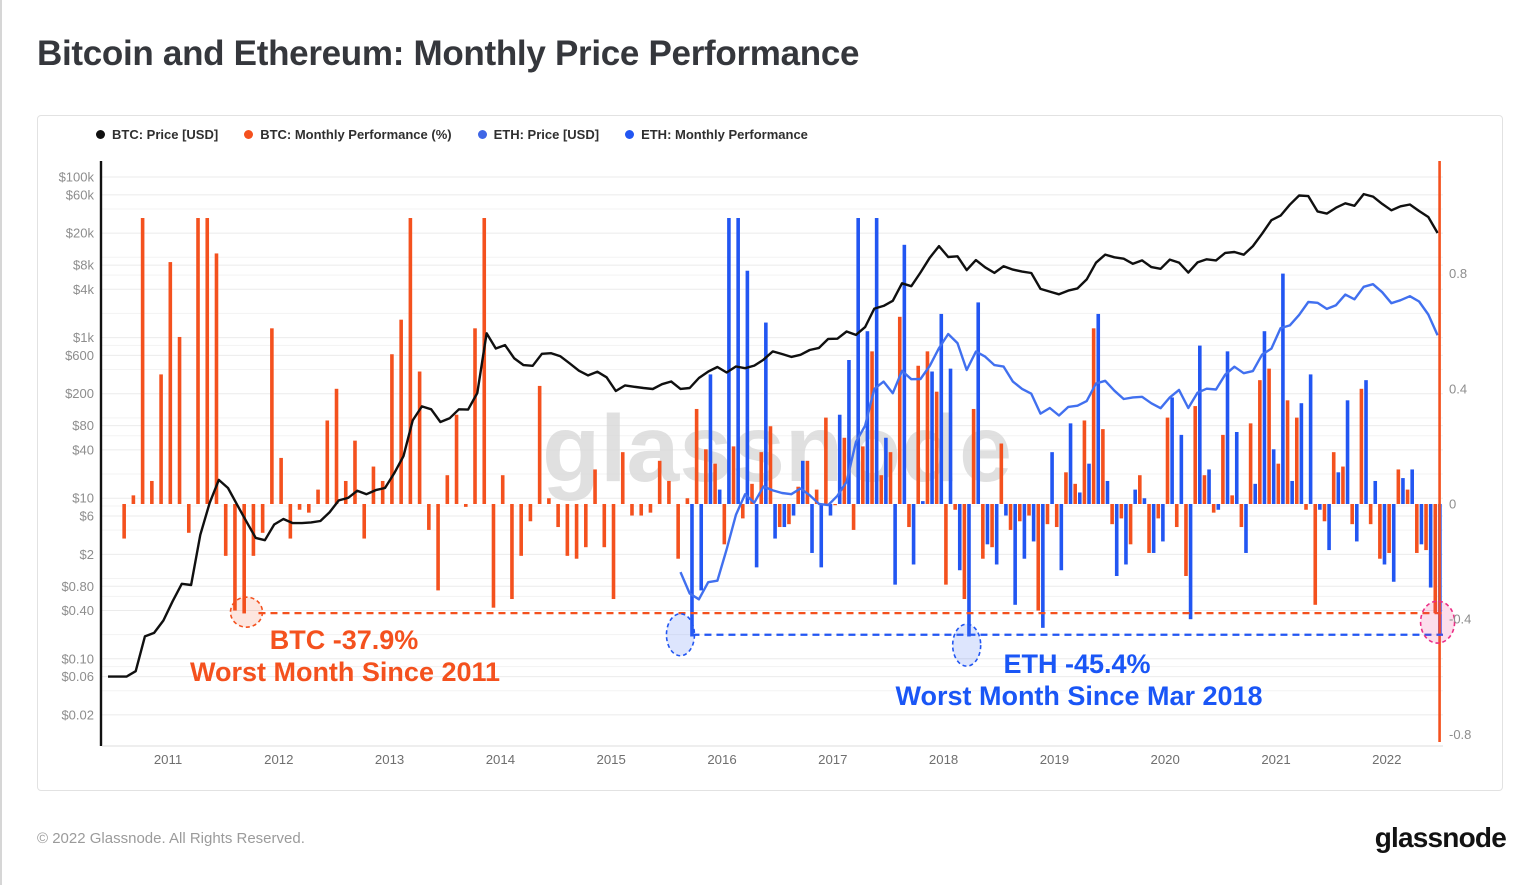 The image size is (1536, 885). I want to click on legend-item-btc-price: BTC: Price [USD], so click(157, 134).